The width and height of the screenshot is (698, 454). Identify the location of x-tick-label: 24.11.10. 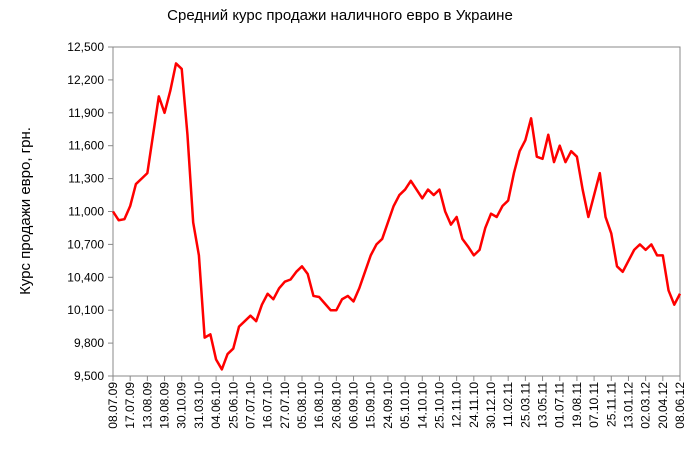
(474, 405).